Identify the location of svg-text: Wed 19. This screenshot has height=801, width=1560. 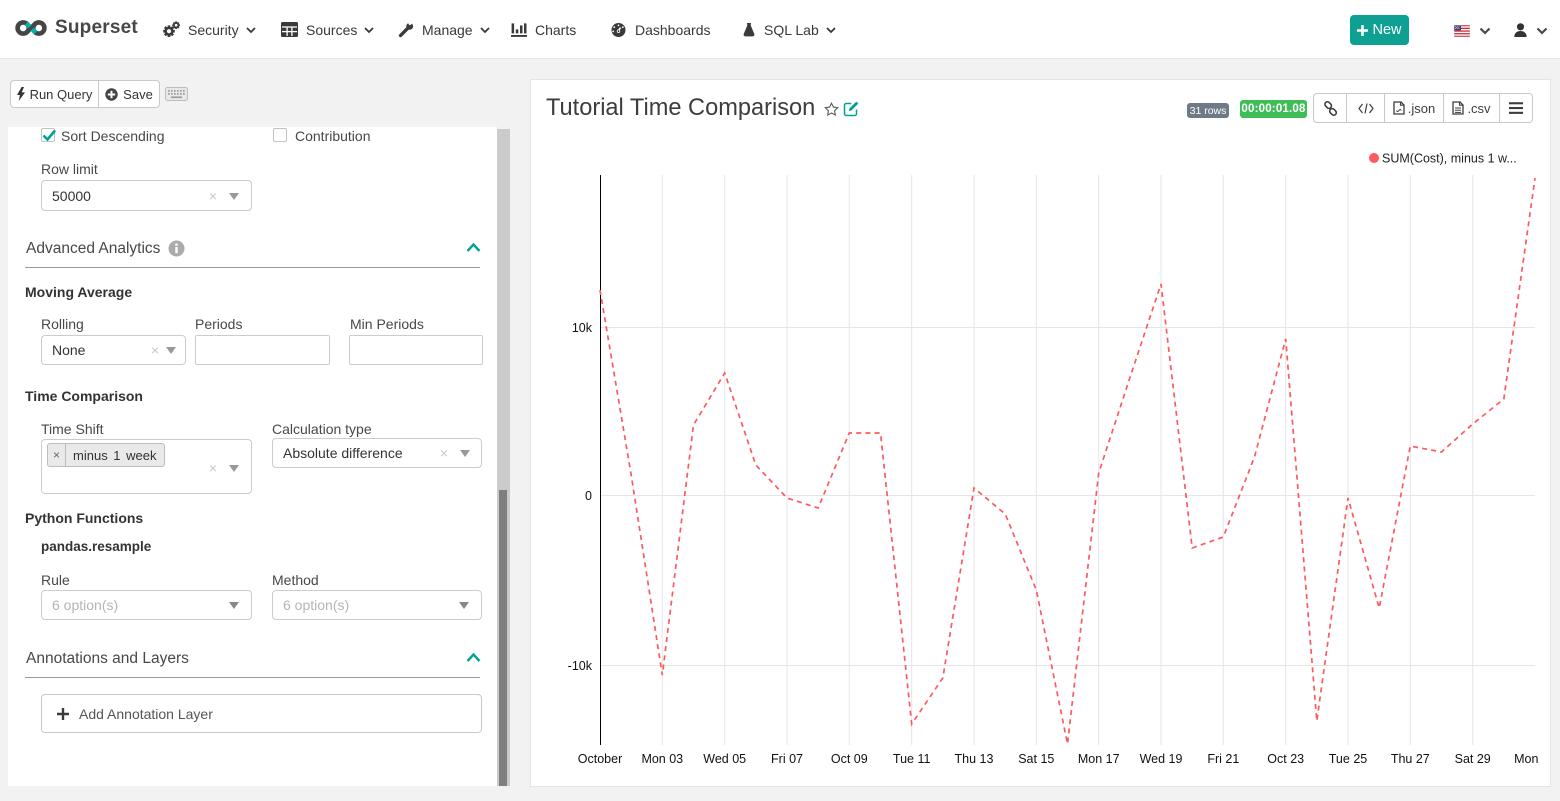
(1161, 759).